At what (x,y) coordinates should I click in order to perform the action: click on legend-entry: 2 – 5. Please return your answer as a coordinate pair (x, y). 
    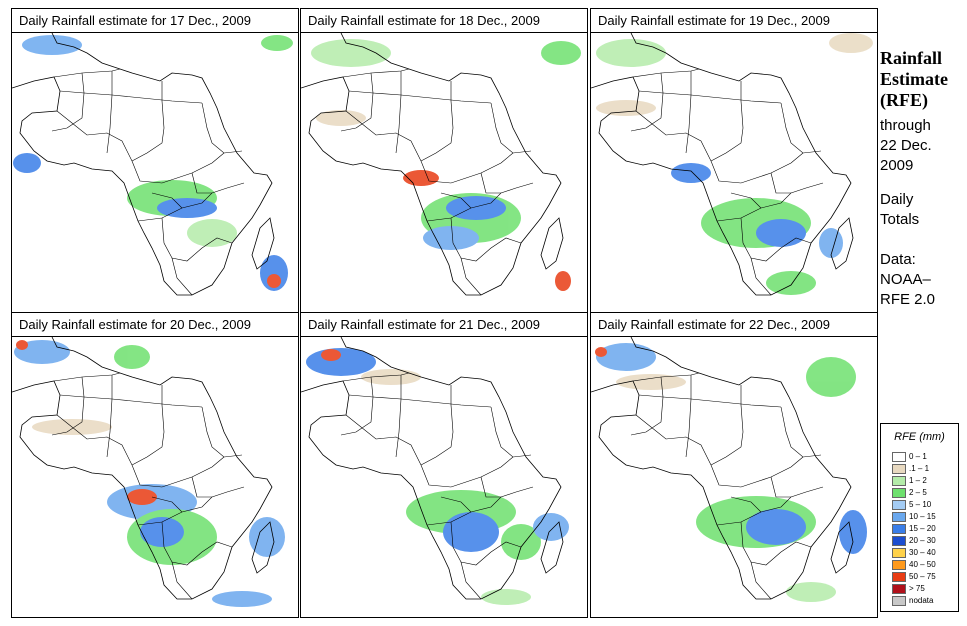
    Looking at the image, I should click on (923, 493).